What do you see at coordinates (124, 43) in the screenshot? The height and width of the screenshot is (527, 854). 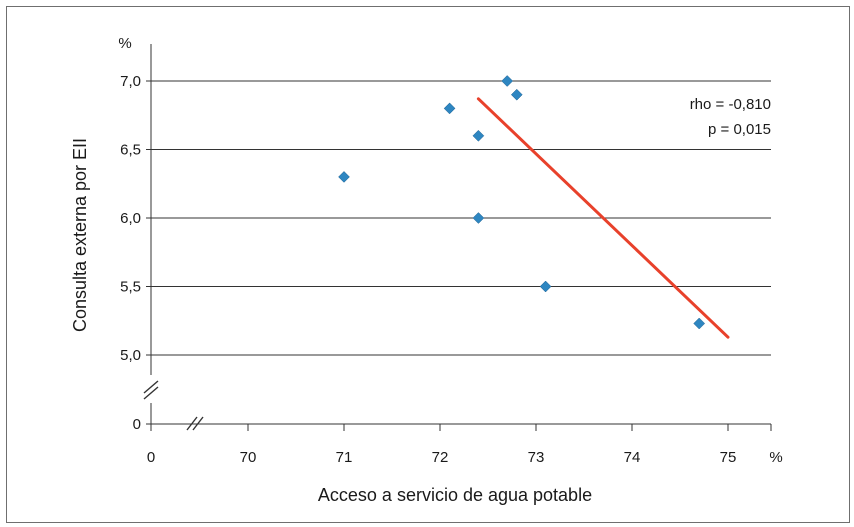 I see `y-unit-label: %` at bounding box center [124, 43].